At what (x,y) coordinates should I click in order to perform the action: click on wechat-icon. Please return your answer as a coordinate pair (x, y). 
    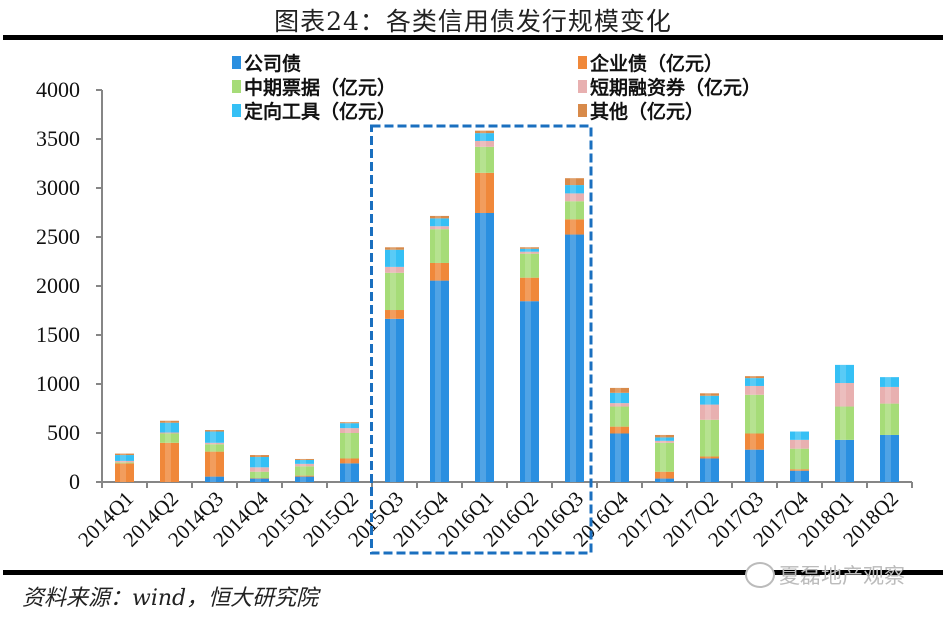
    Looking at the image, I should click on (760, 575).